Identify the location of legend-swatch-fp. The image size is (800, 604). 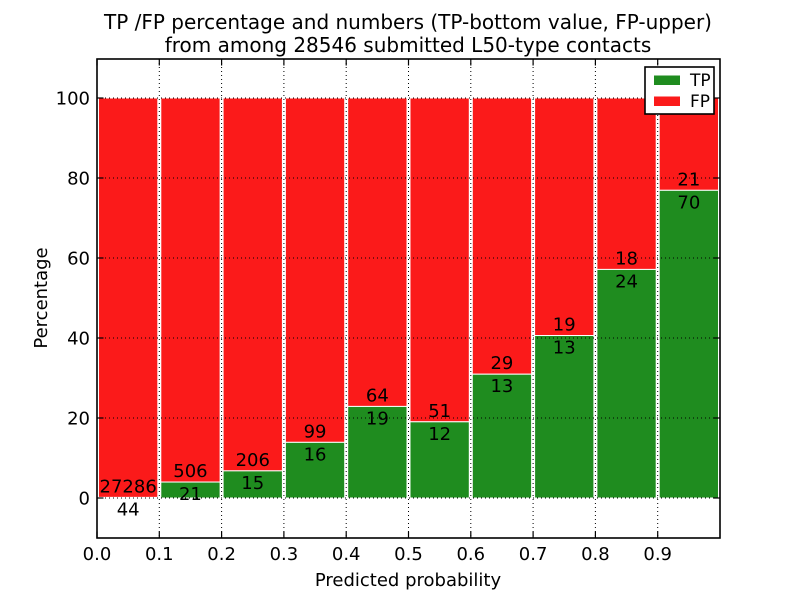
(667, 101).